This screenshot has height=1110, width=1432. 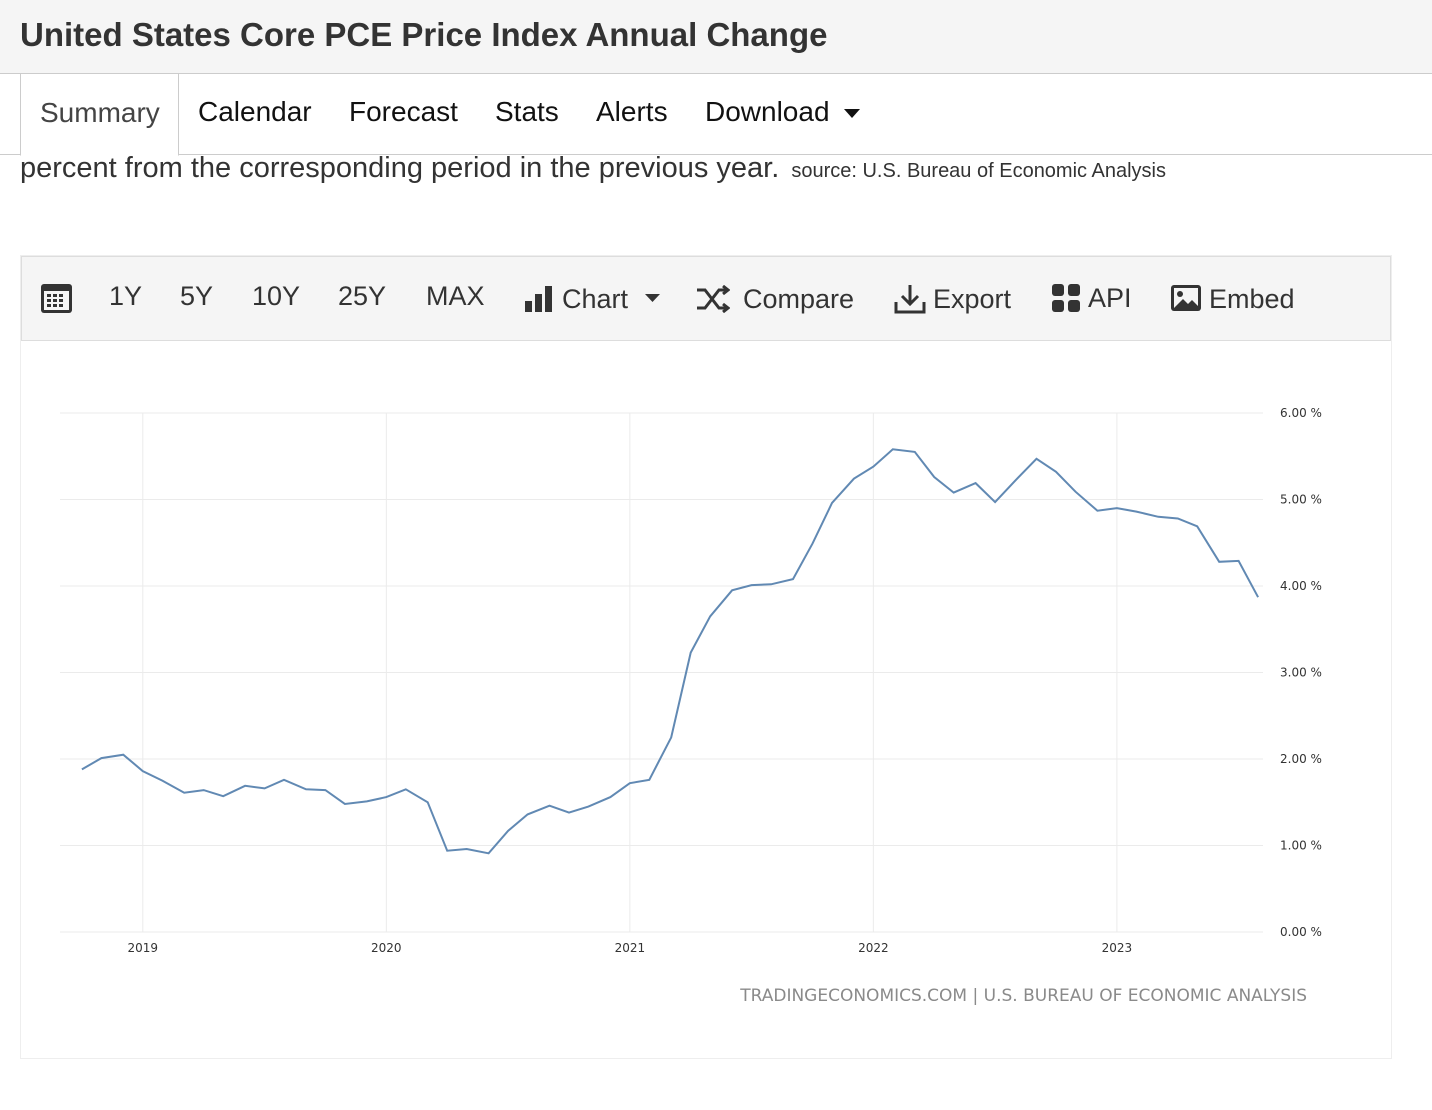 What do you see at coordinates (403, 111) in the screenshot?
I see `tab: Forecast` at bounding box center [403, 111].